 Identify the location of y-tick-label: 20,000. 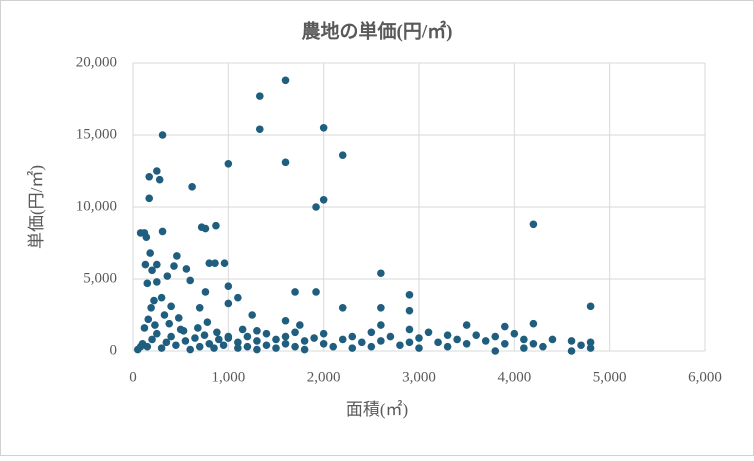
(96, 62).